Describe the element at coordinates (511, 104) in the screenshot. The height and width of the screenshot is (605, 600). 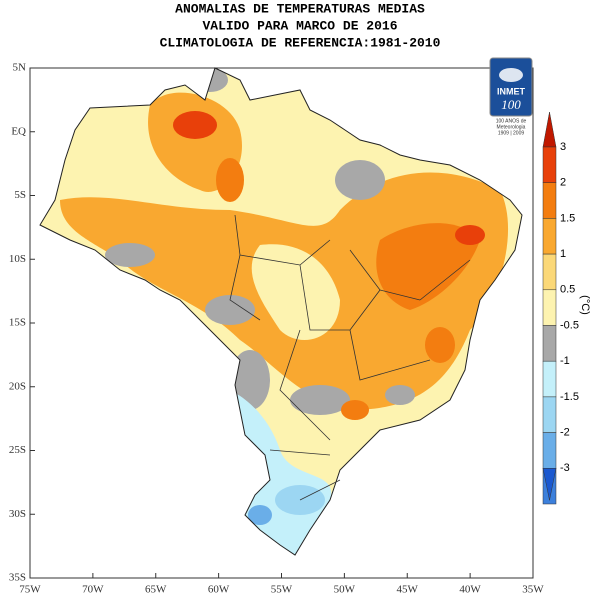
I see `logo-number: 100` at that location.